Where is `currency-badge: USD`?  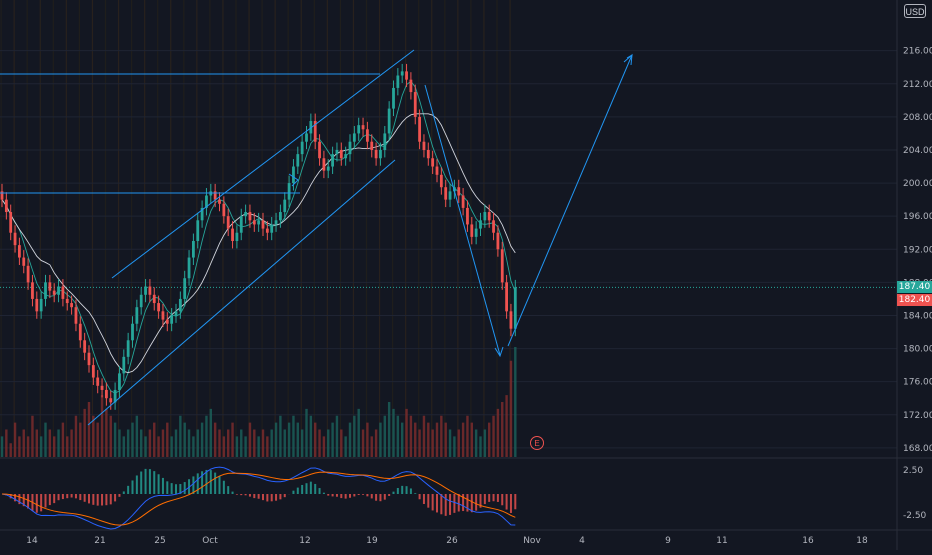 currency-badge: USD is located at coordinates (915, 11).